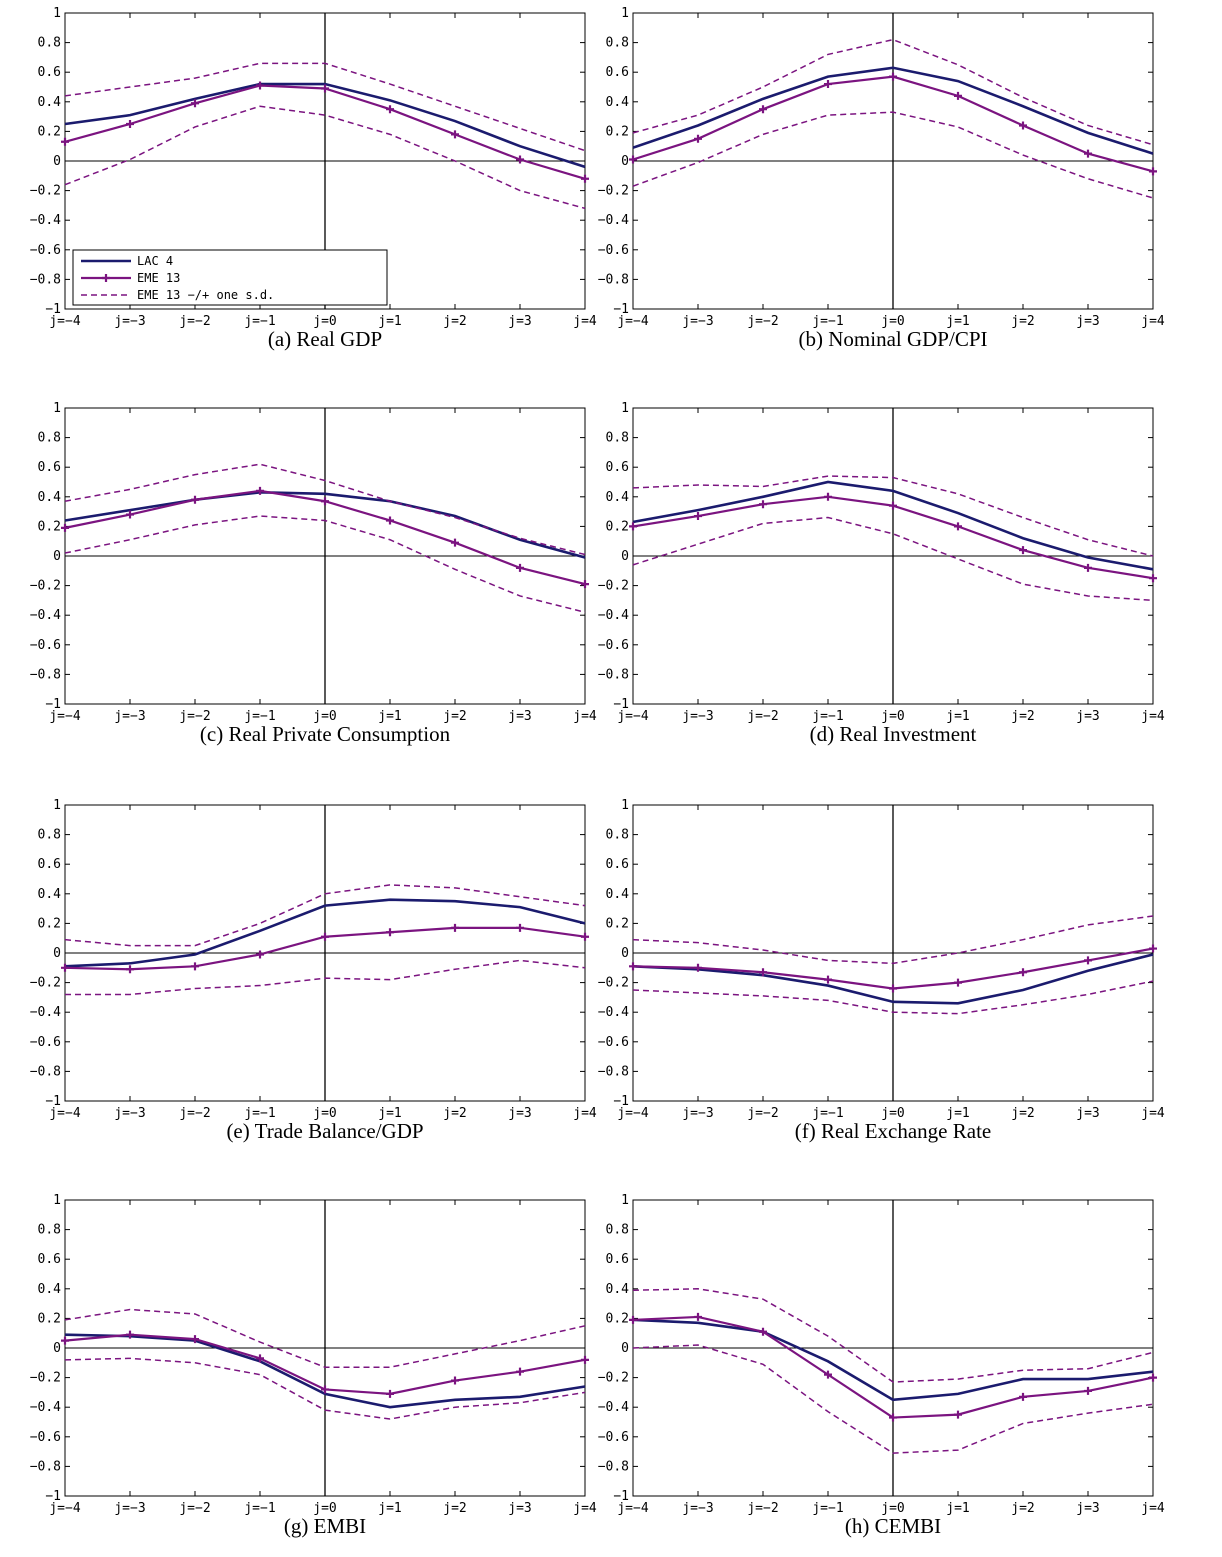  What do you see at coordinates (893, 1131) in the screenshot?
I see `panel-caption: (f) Real Exchange Rate` at bounding box center [893, 1131].